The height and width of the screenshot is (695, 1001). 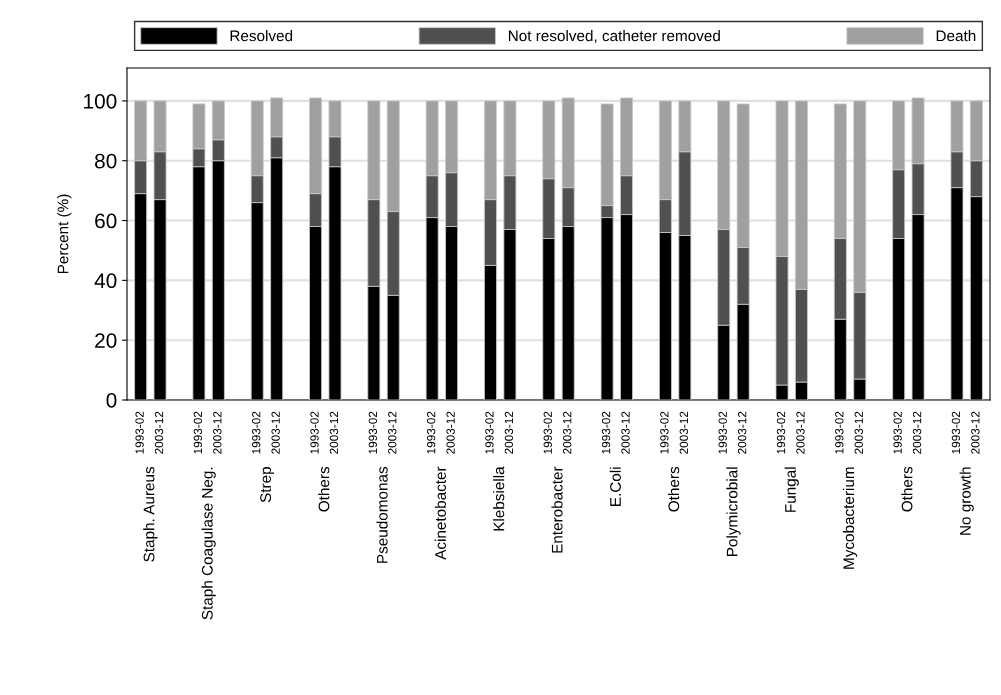 What do you see at coordinates (966, 501) in the screenshot?
I see `text: No growth` at bounding box center [966, 501].